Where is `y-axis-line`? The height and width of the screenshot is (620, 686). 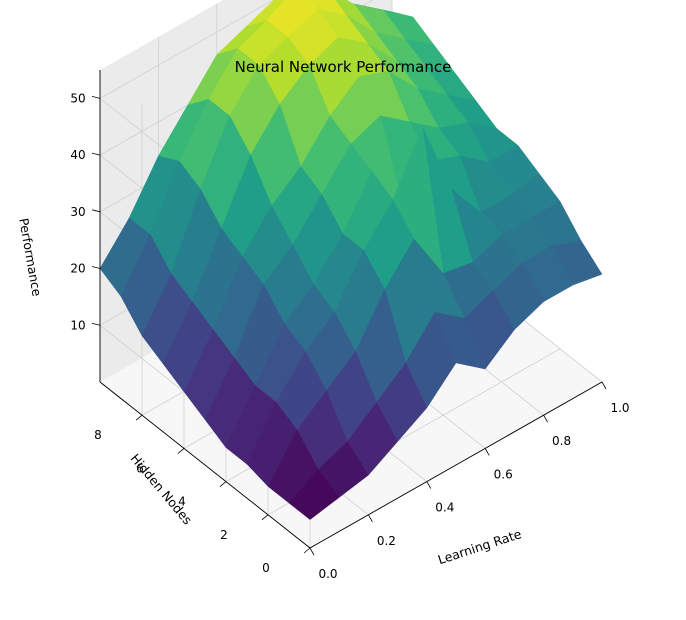
y-axis-line is located at coordinates (205, 465).